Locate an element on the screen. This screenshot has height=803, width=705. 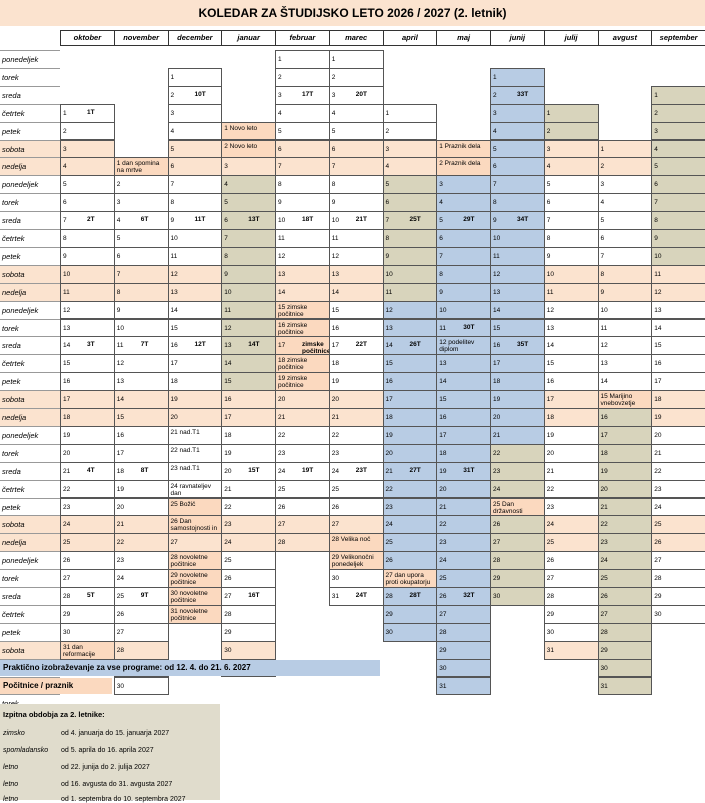
day-cell: 22 is located at coordinates (517, 453).